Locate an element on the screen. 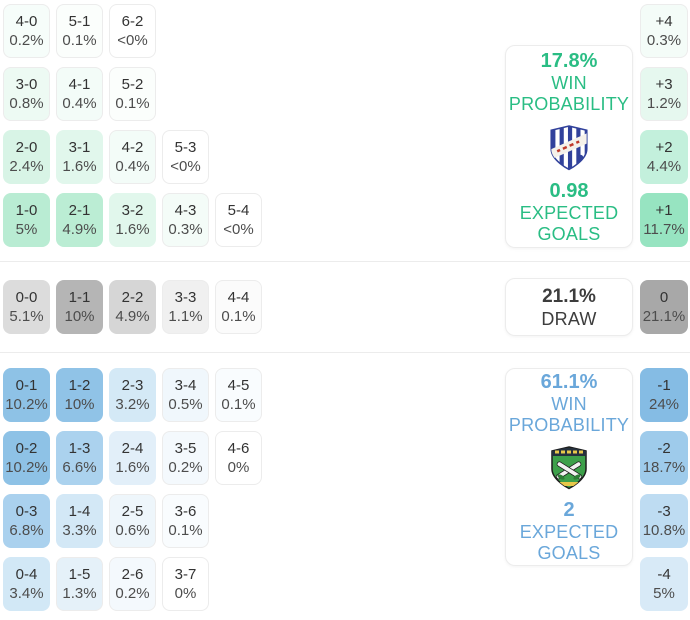 The image size is (690, 620). away-goal-diff-cell: -3 10.8% is located at coordinates (664, 521).